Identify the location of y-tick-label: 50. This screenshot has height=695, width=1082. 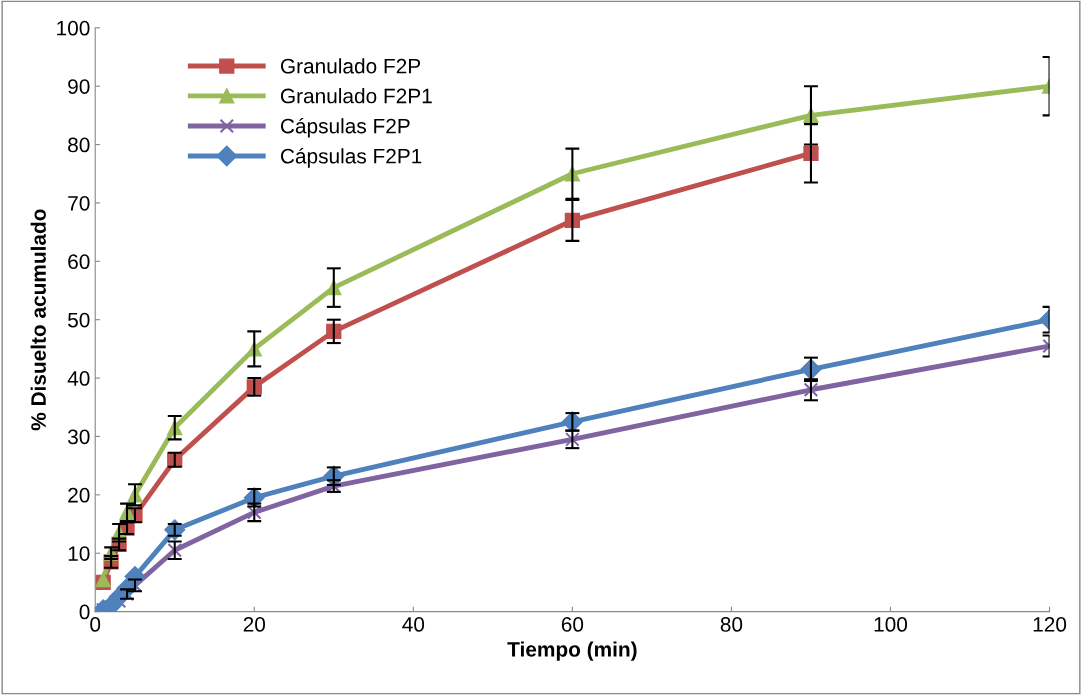
(79, 320).